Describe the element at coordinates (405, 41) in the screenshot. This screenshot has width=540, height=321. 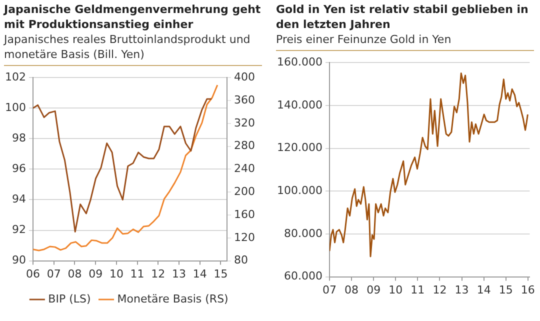
I see `chart-subtitle: Preis einer Feinunze Gold in Yen` at that location.